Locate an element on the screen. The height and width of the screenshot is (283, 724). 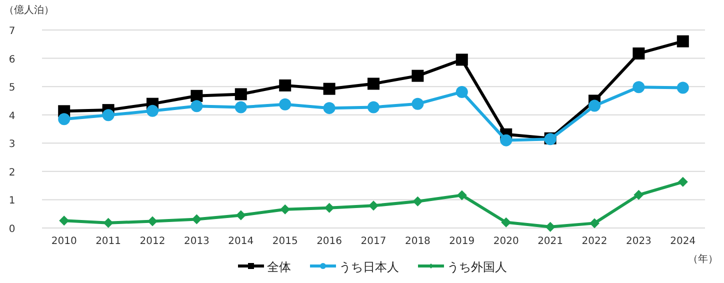
x-tick-label: 2018 is located at coordinates (417, 241).